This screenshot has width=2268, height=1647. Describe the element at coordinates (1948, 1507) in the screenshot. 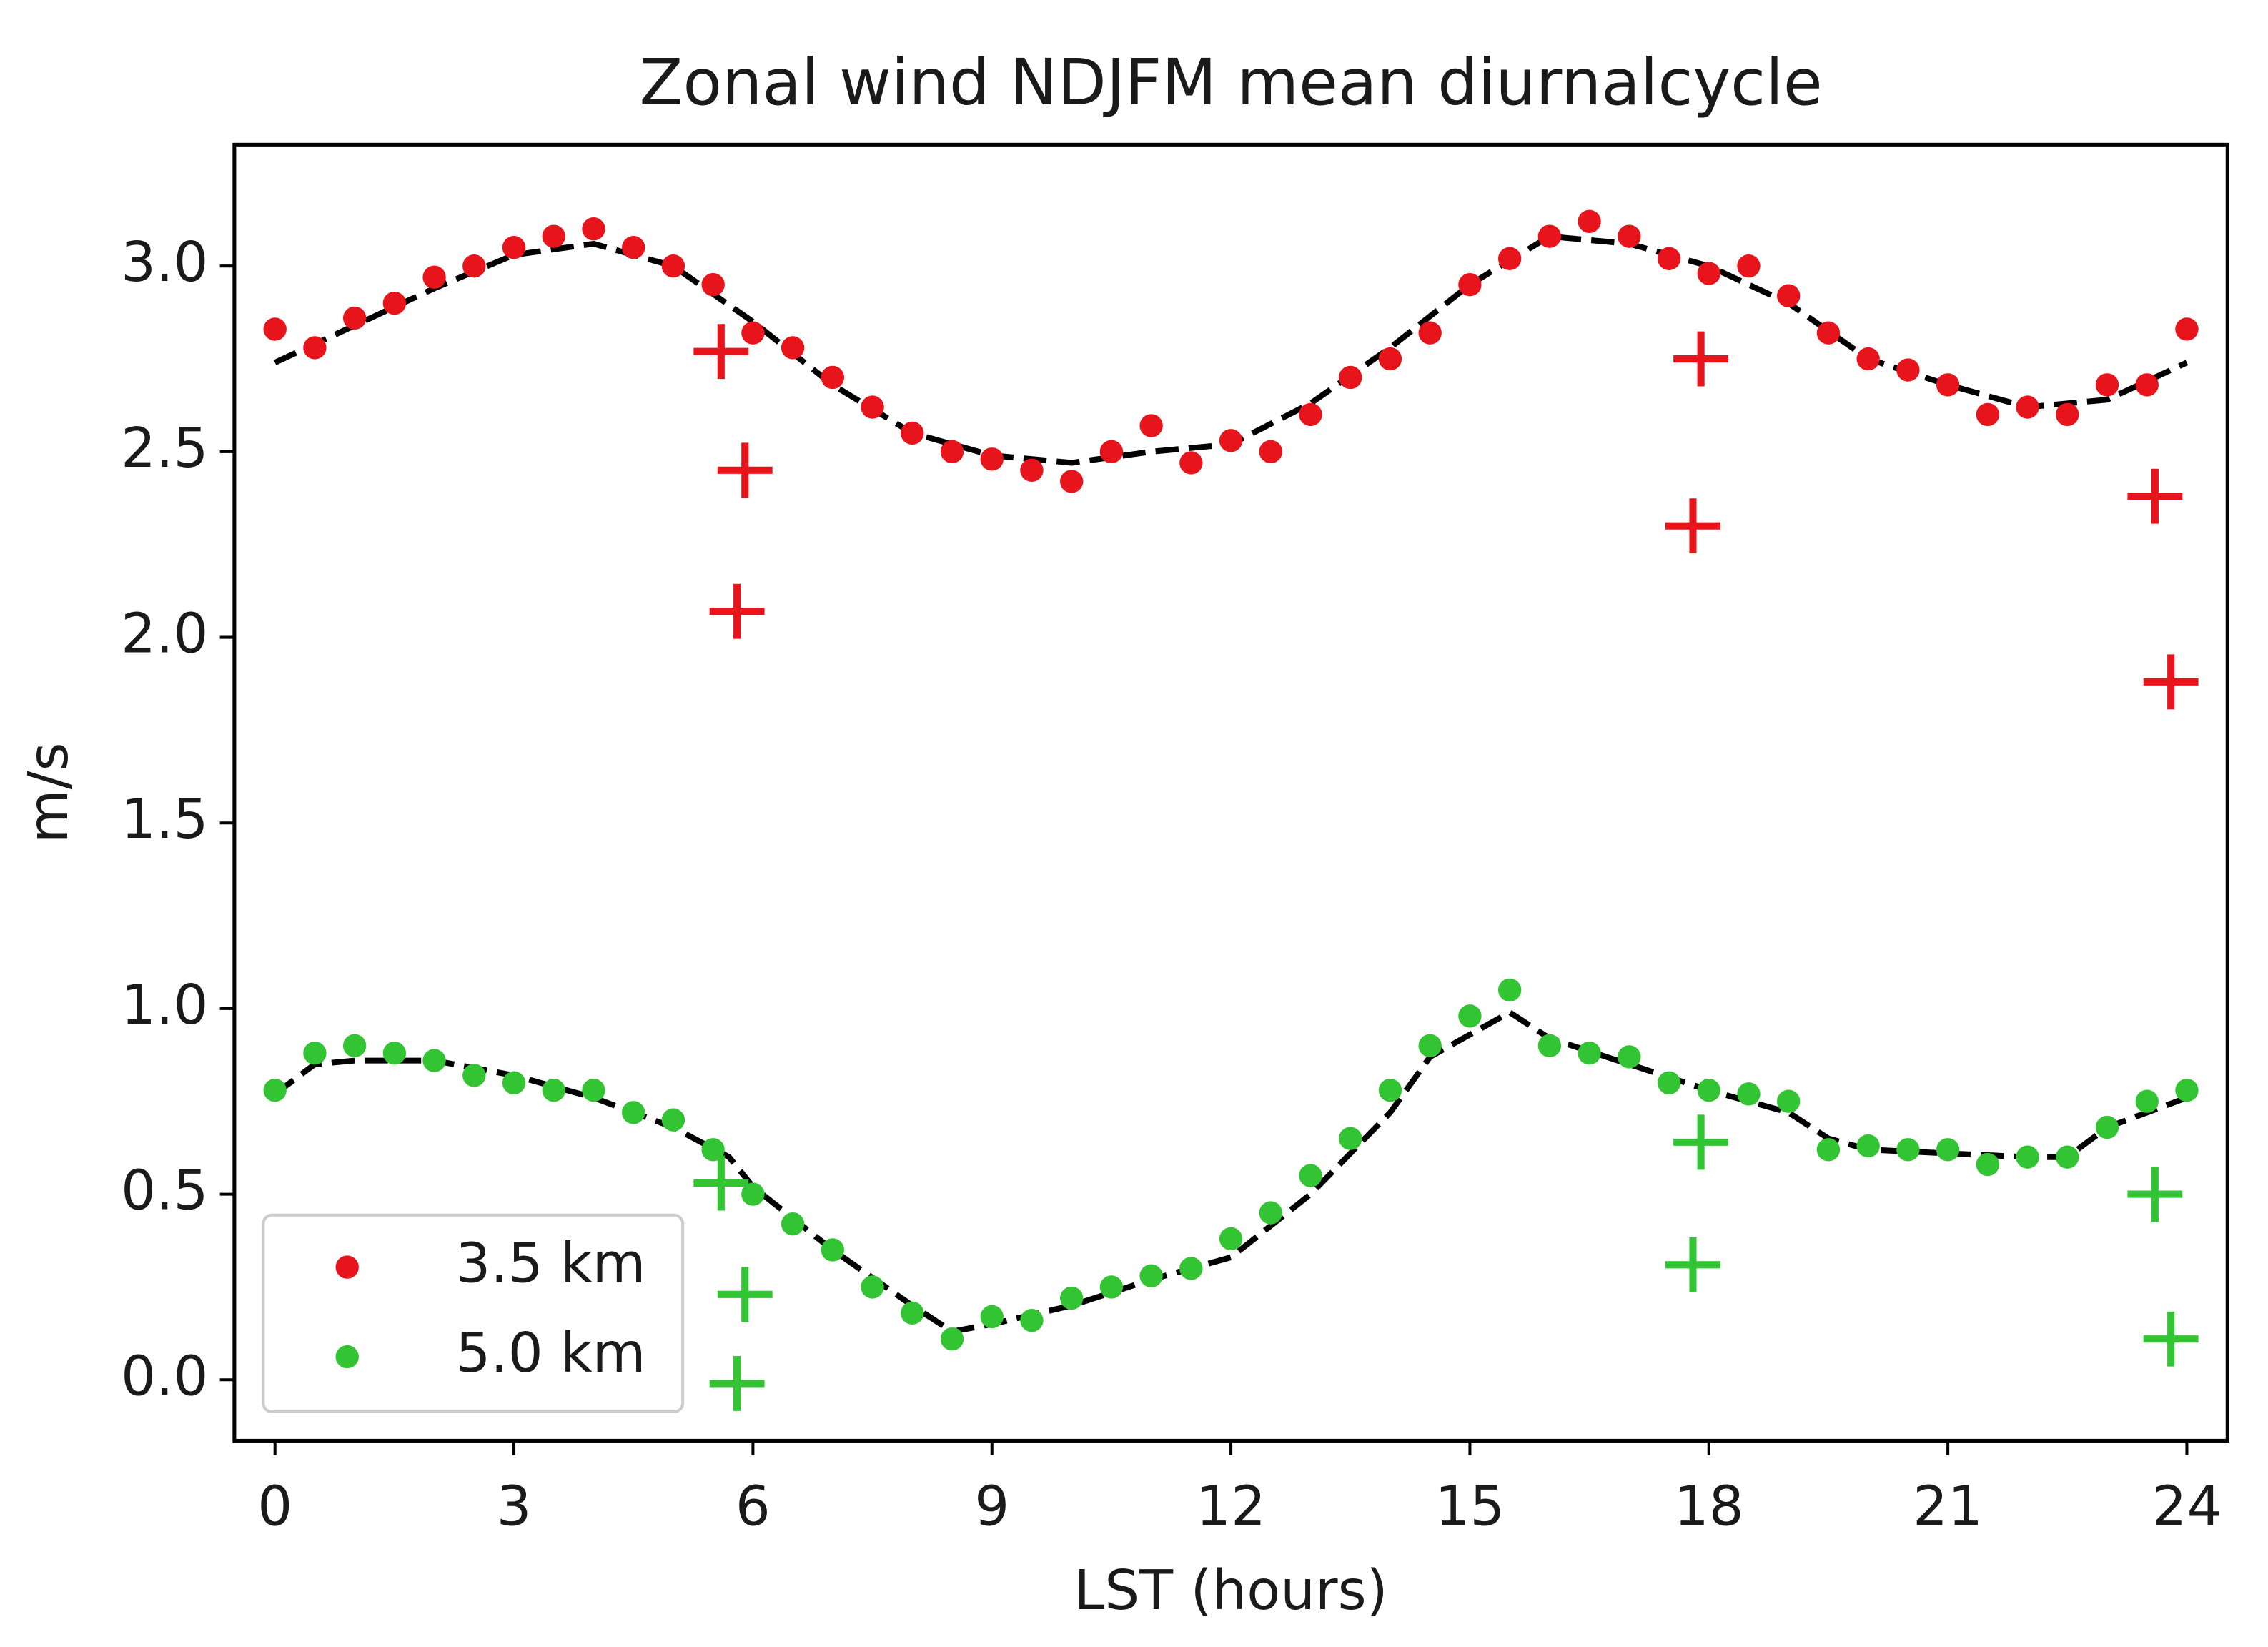

I see `x-tick-label: 21` at that location.